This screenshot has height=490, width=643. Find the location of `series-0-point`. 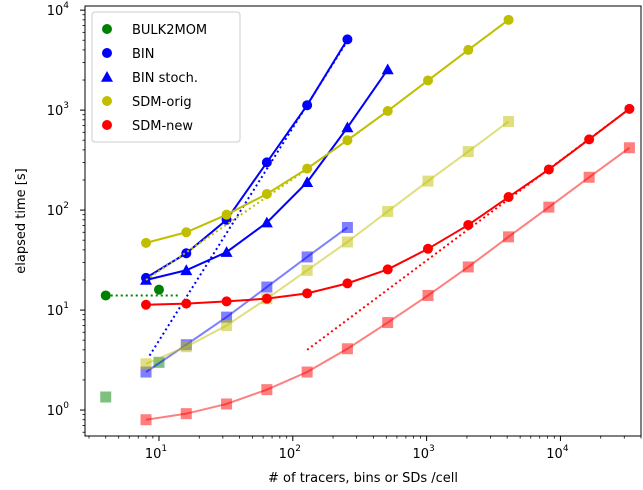

series-0-point is located at coordinates (158, 289).